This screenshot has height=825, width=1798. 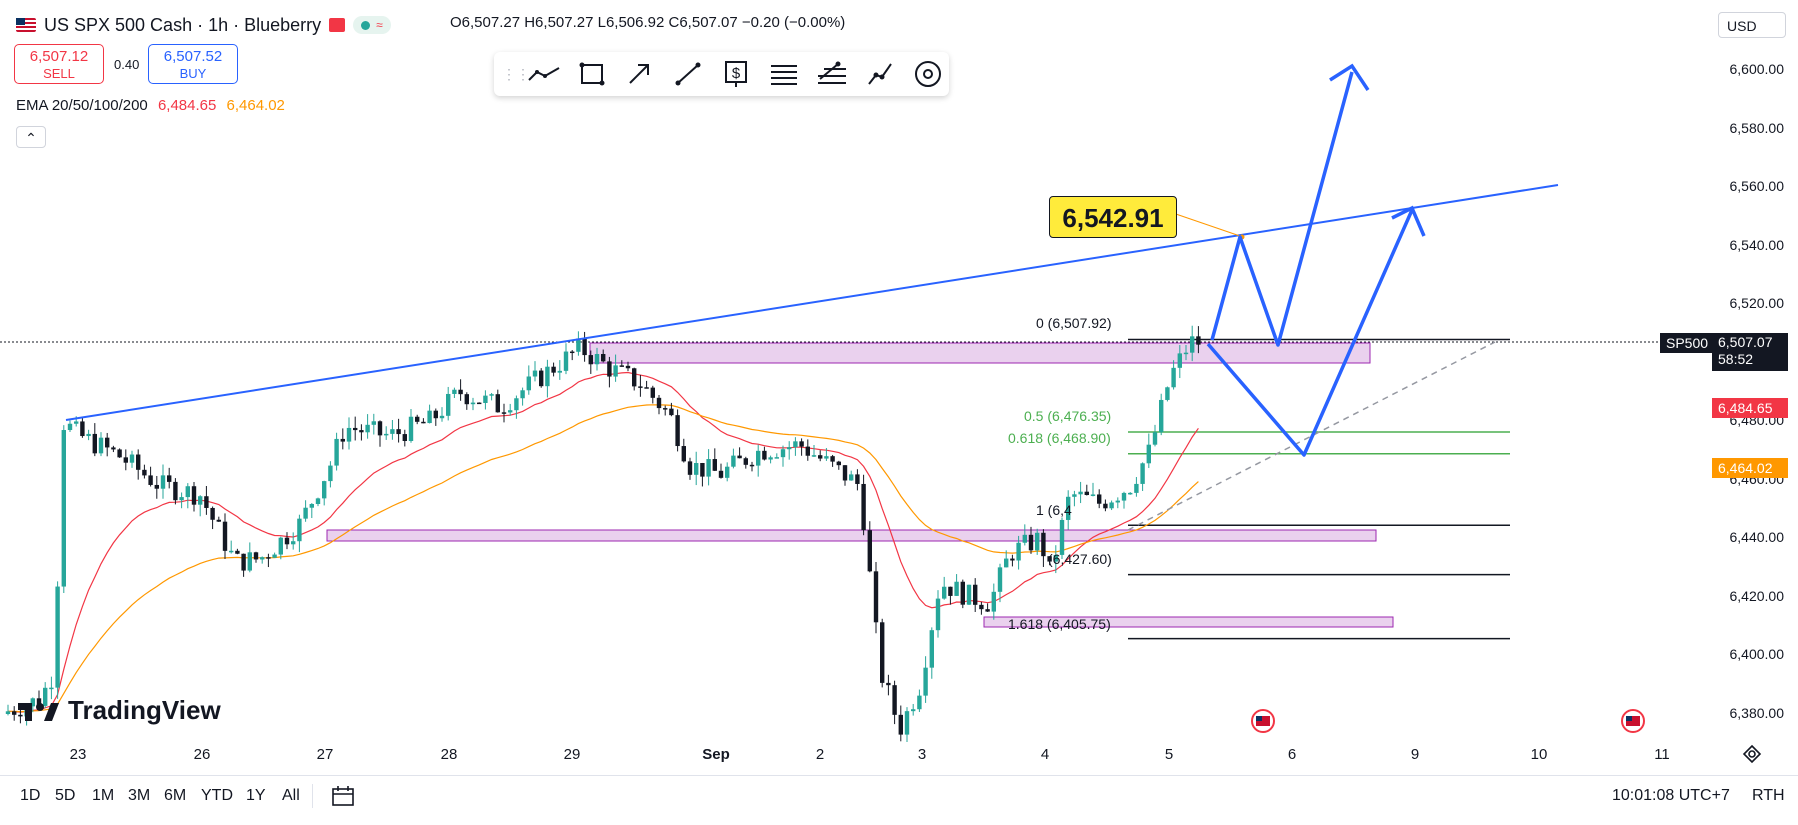 What do you see at coordinates (928, 74) in the screenshot?
I see `more-icon` at bounding box center [928, 74].